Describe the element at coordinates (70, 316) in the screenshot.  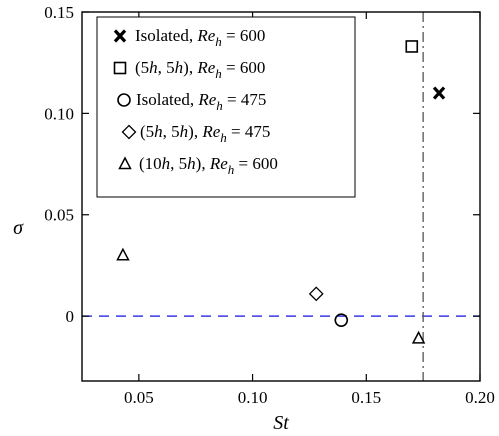
I see `y-tick-label: 0` at that location.